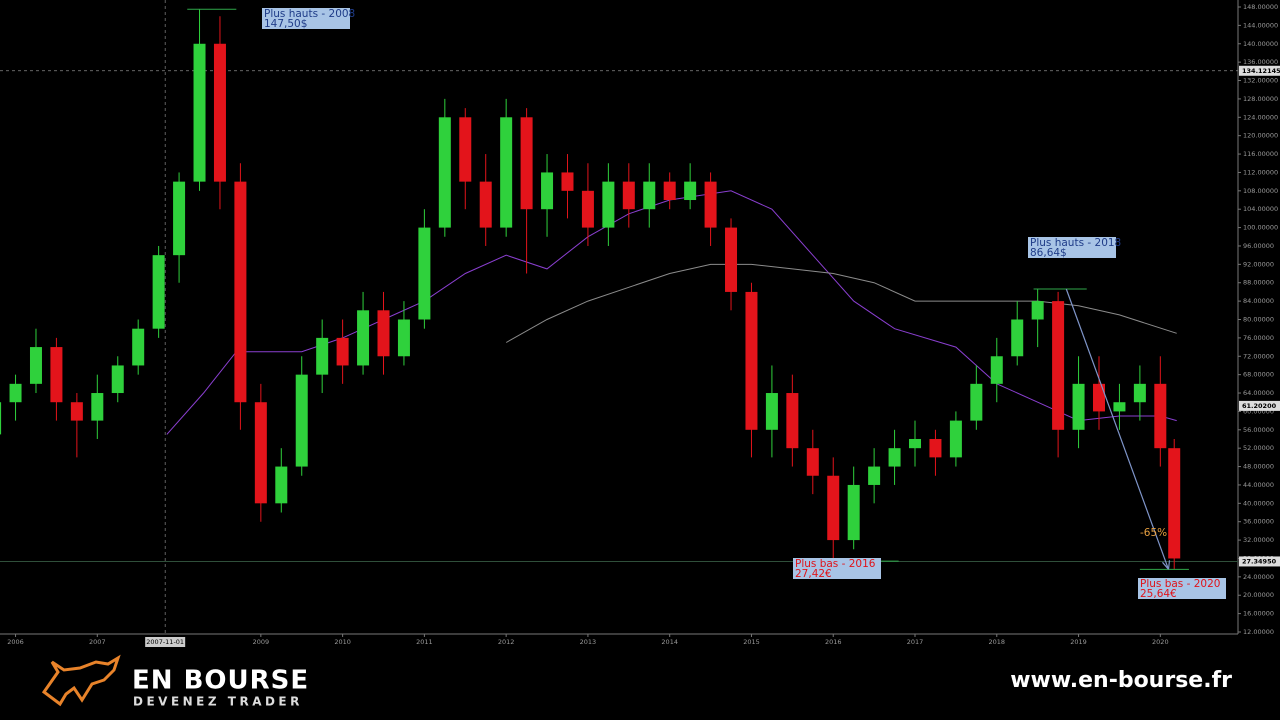 The width and height of the screenshot is (1280, 720). I want to click on y-tick-label: 140.00000, so click(1260, 44).